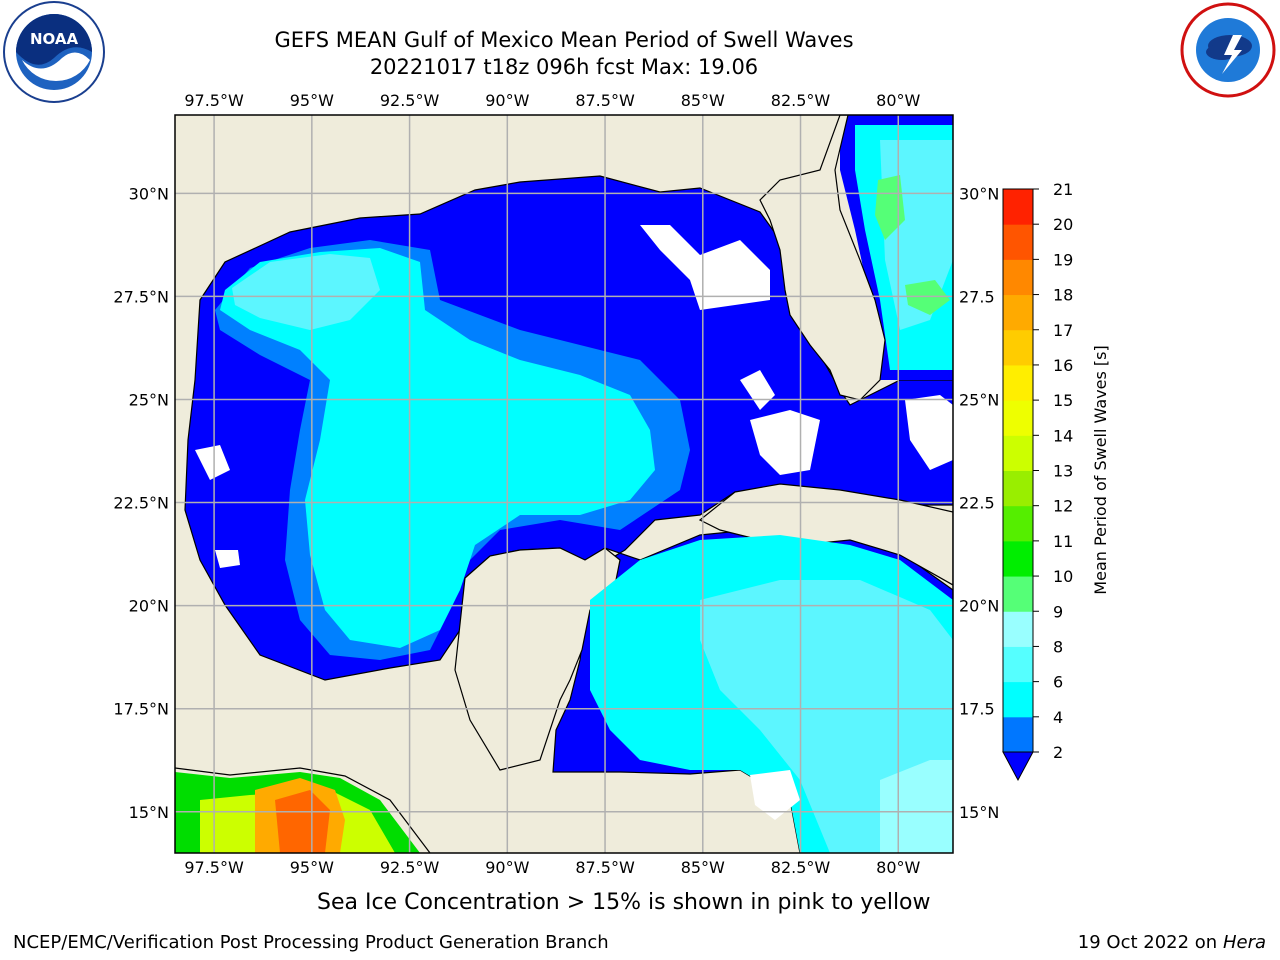 The width and height of the screenshot is (1280, 960). What do you see at coordinates (1100, 469) in the screenshot?
I see `colorbar-label: Mean Period of Swell Waves [s]` at bounding box center [1100, 469].